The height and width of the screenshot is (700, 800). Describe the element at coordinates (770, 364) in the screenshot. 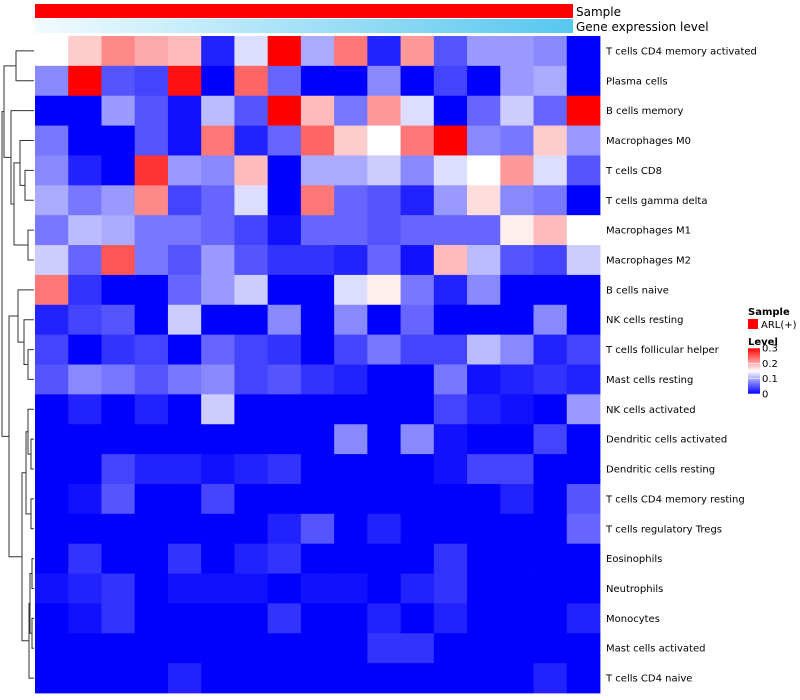

I see `level-tick-label: 0.2` at that location.